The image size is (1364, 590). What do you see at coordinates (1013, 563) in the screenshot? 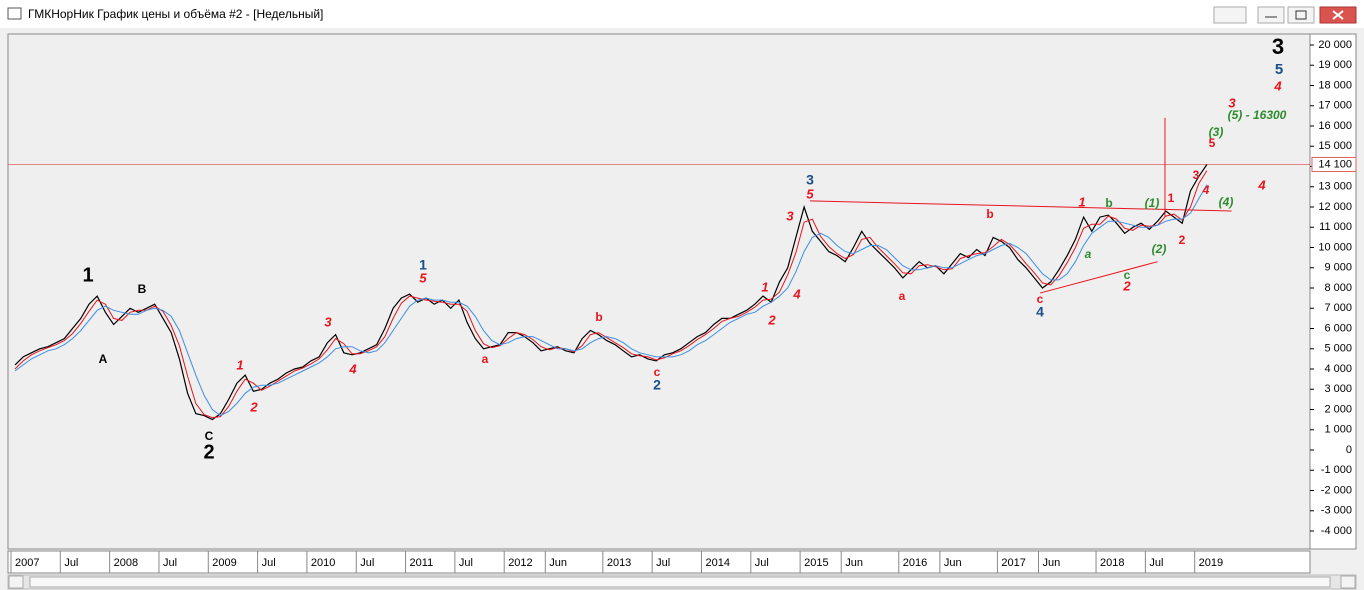
I see `x-tick-label: 2017` at bounding box center [1013, 563].